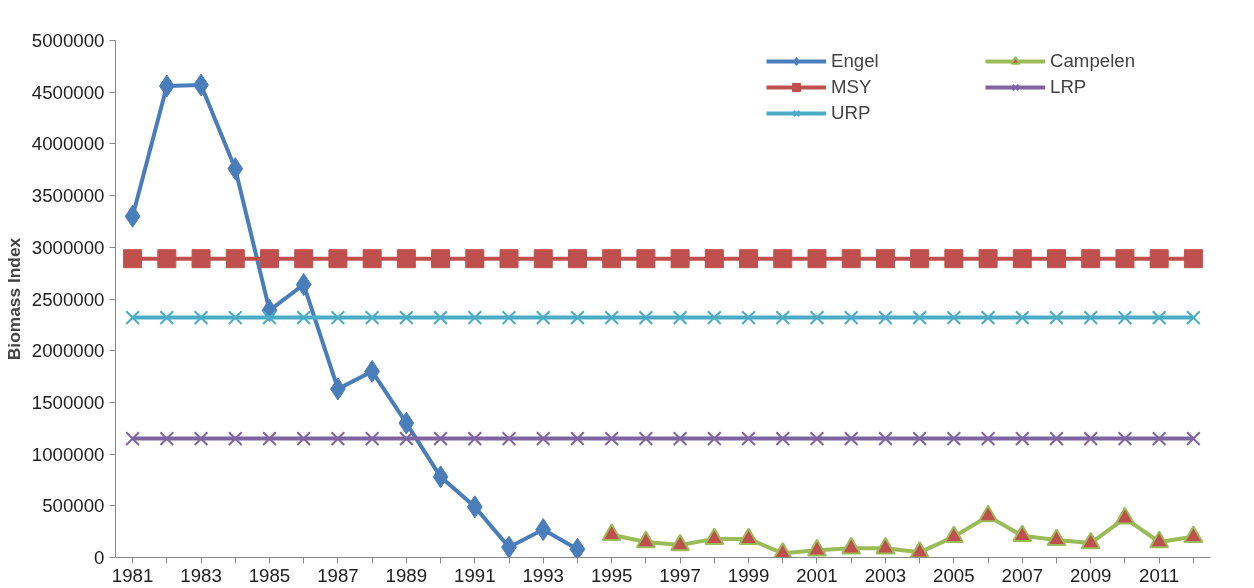  What do you see at coordinates (851, 113) in the screenshot?
I see `legend-label: URP` at bounding box center [851, 113].